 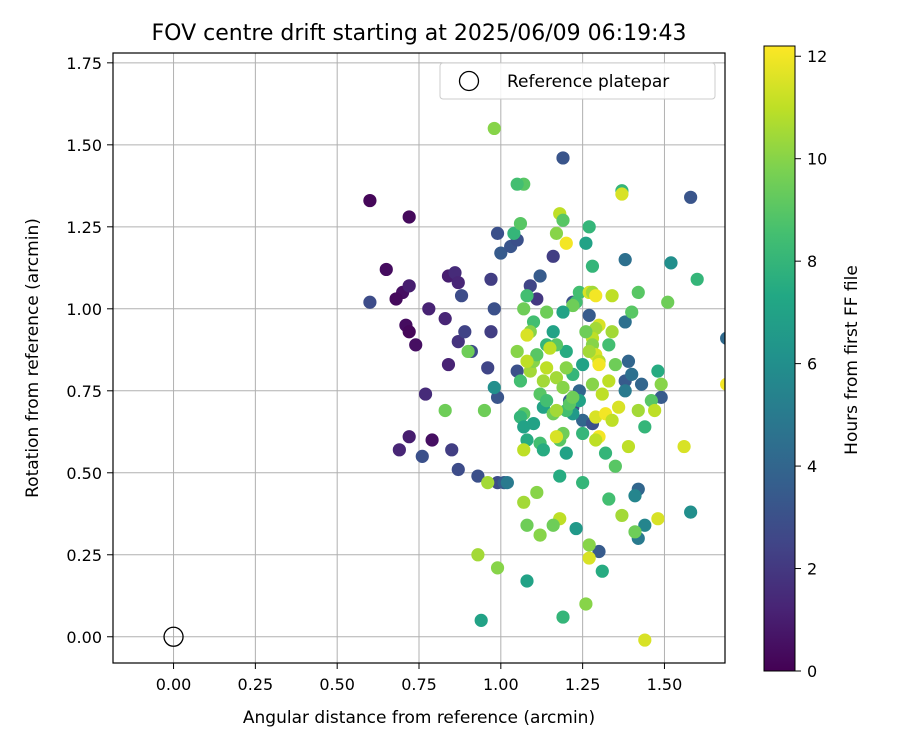 What do you see at coordinates (852, 360) in the screenshot?
I see `colorbar-label: Hours from first FF file` at bounding box center [852, 360].